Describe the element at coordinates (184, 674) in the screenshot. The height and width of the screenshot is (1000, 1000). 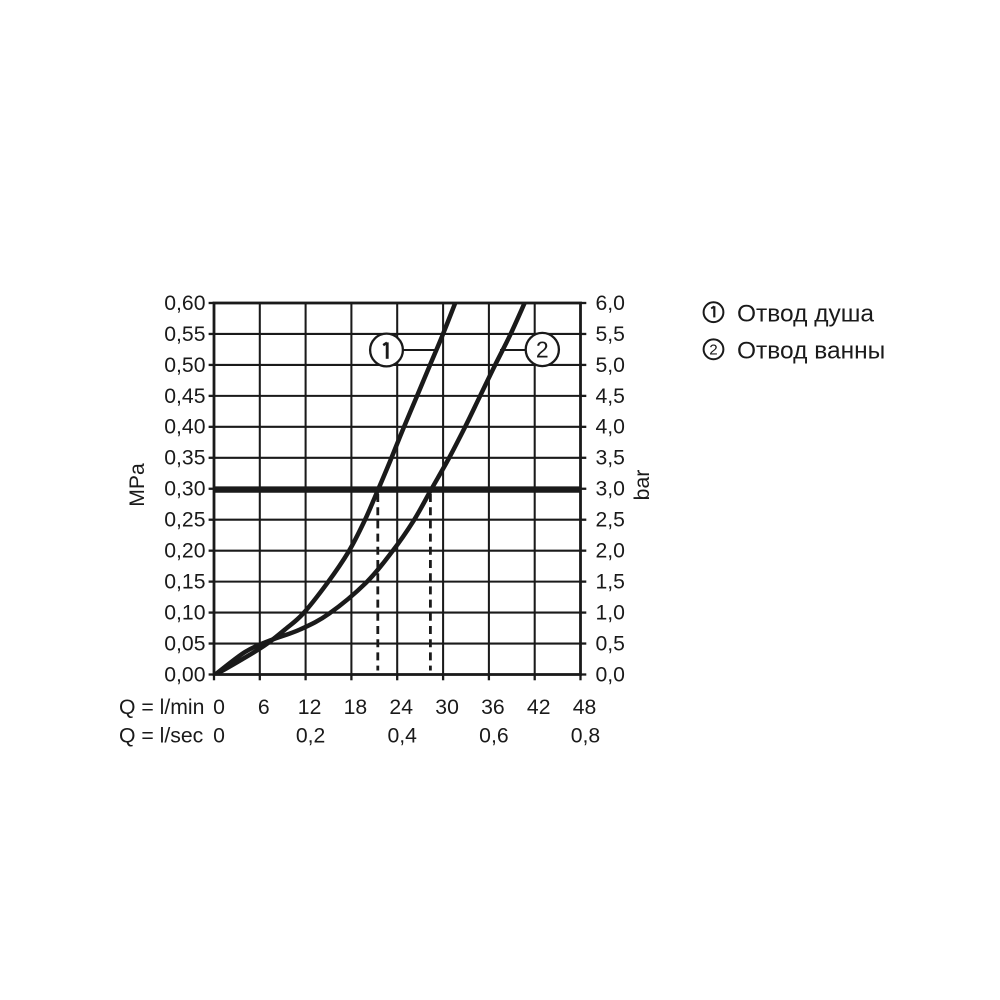
I see `svg-text: 0,00` at that location.